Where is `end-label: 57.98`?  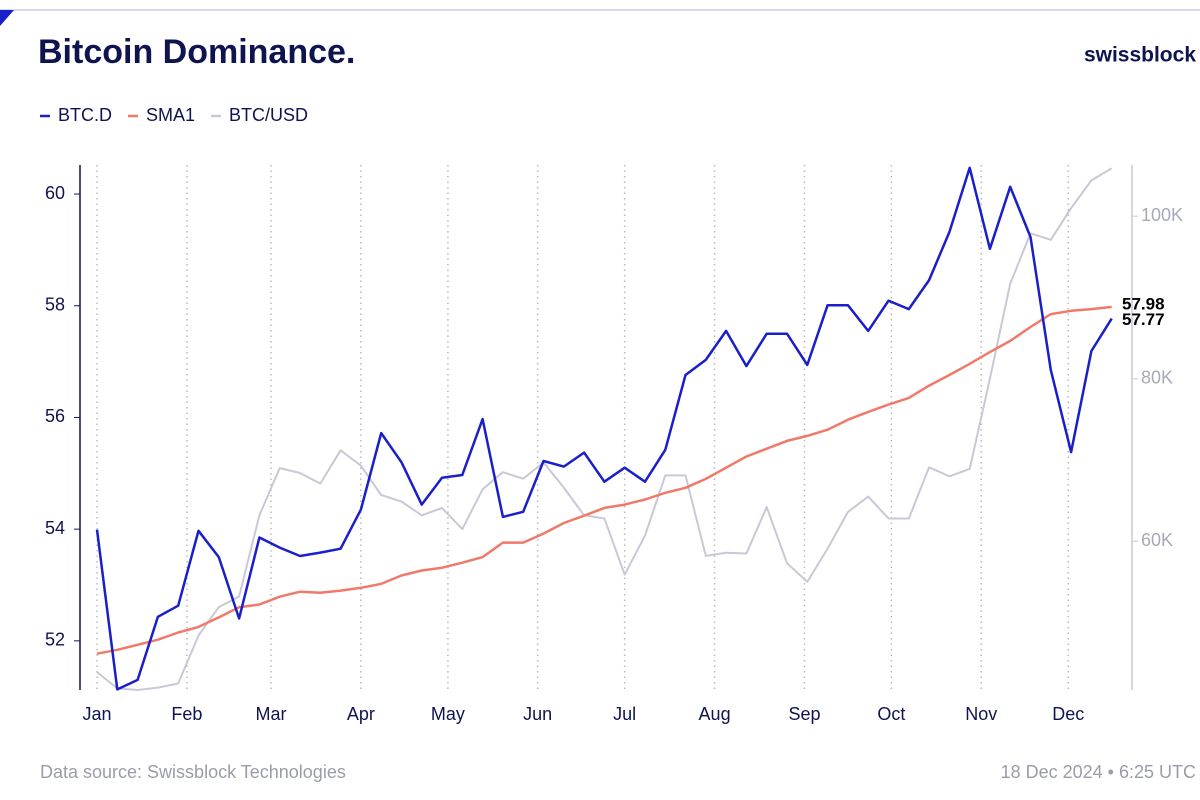
end-label: 57.98 is located at coordinates (1143, 303).